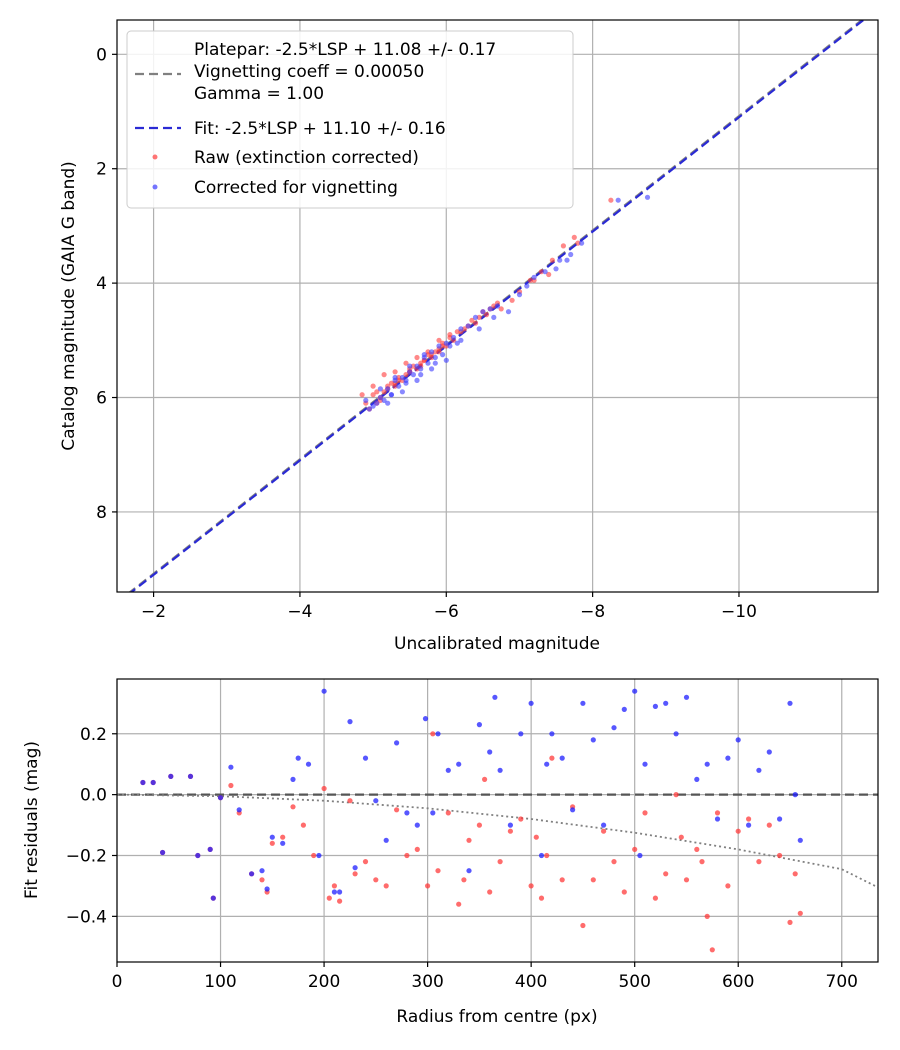 This screenshot has width=900, height=1050. What do you see at coordinates (345, 50) in the screenshot?
I see `legend-platepar-line1: Platepar: -2.5*LSP + 11.08 +/- 0.17` at bounding box center [345, 50].